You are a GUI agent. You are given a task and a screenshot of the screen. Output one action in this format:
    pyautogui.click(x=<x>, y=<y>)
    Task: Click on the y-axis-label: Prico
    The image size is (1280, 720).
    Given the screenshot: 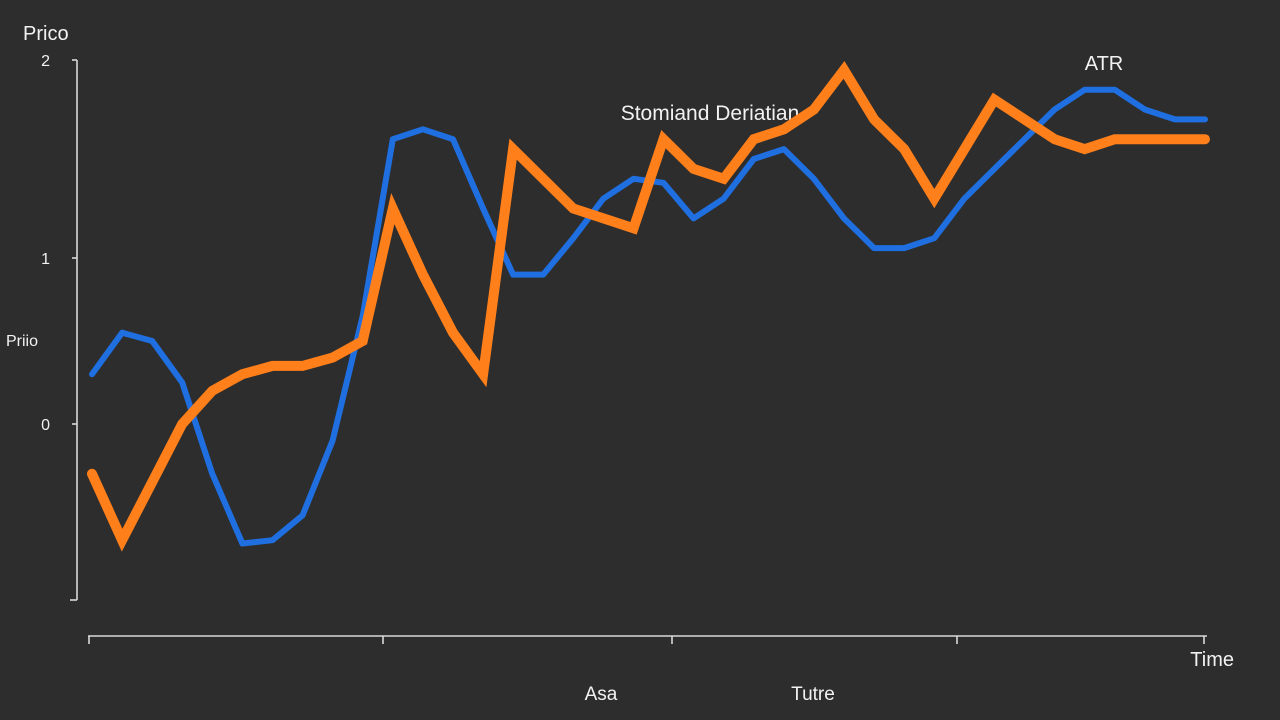 What is the action you would take?
    pyautogui.click(x=46, y=34)
    